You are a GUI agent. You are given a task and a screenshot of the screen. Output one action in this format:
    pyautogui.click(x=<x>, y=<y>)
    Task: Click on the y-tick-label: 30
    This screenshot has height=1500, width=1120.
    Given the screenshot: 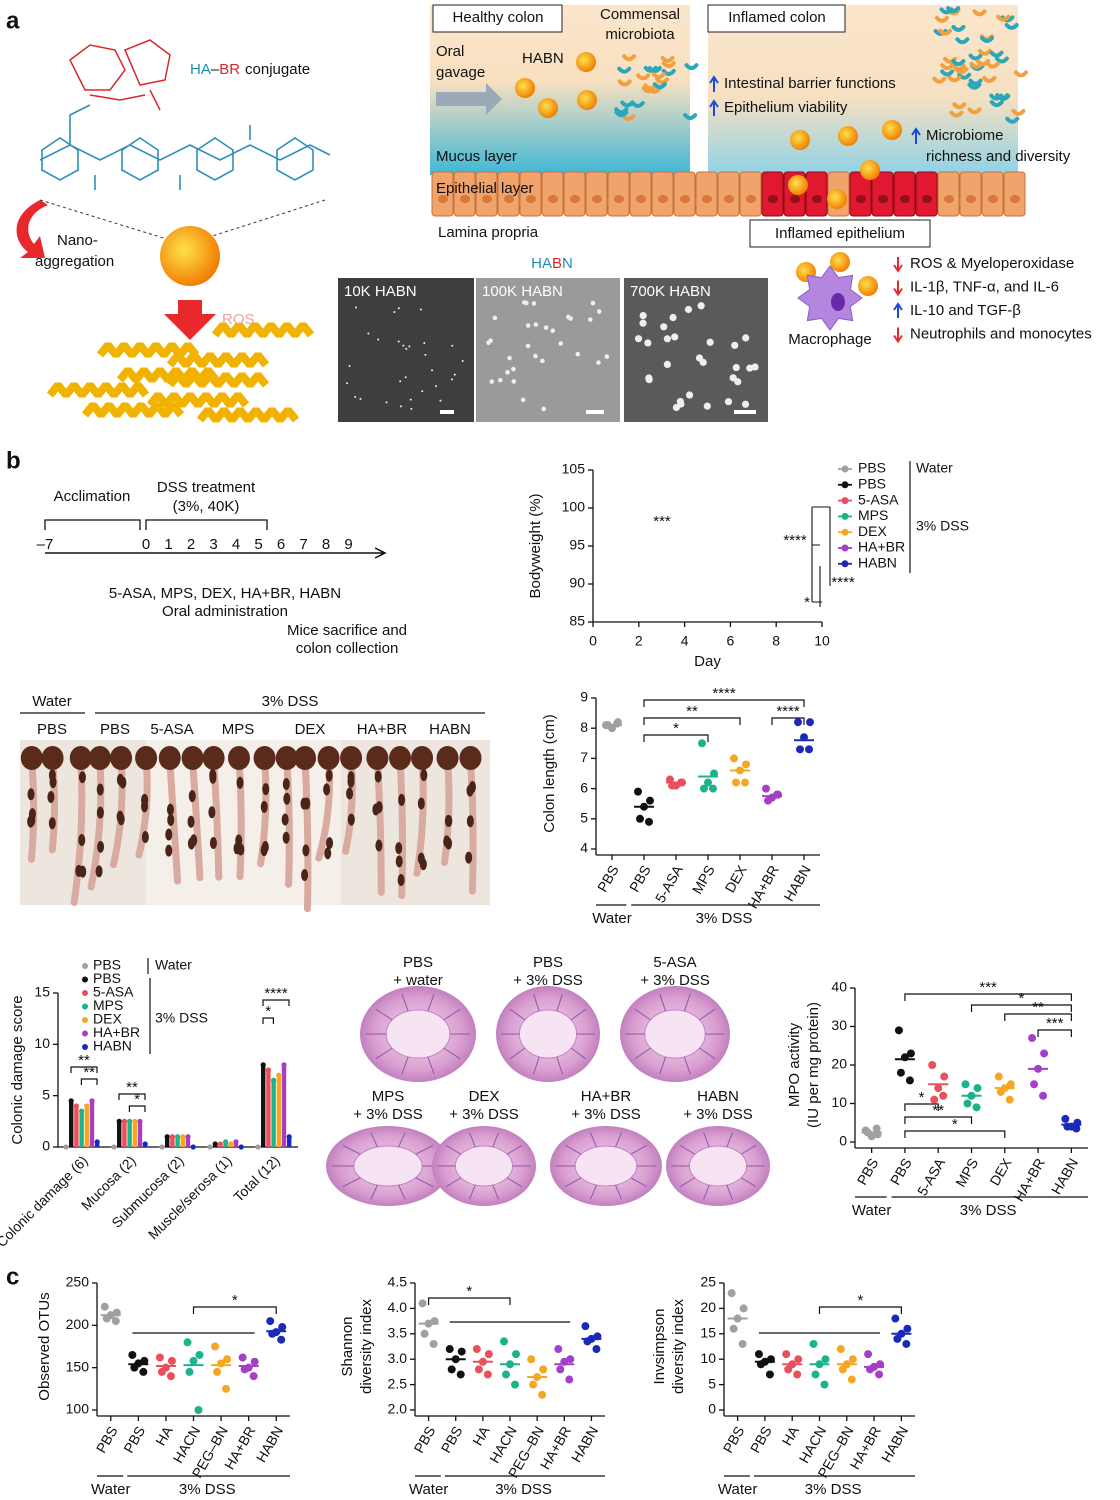 What is the action you would take?
    pyautogui.click(x=839, y=1025)
    